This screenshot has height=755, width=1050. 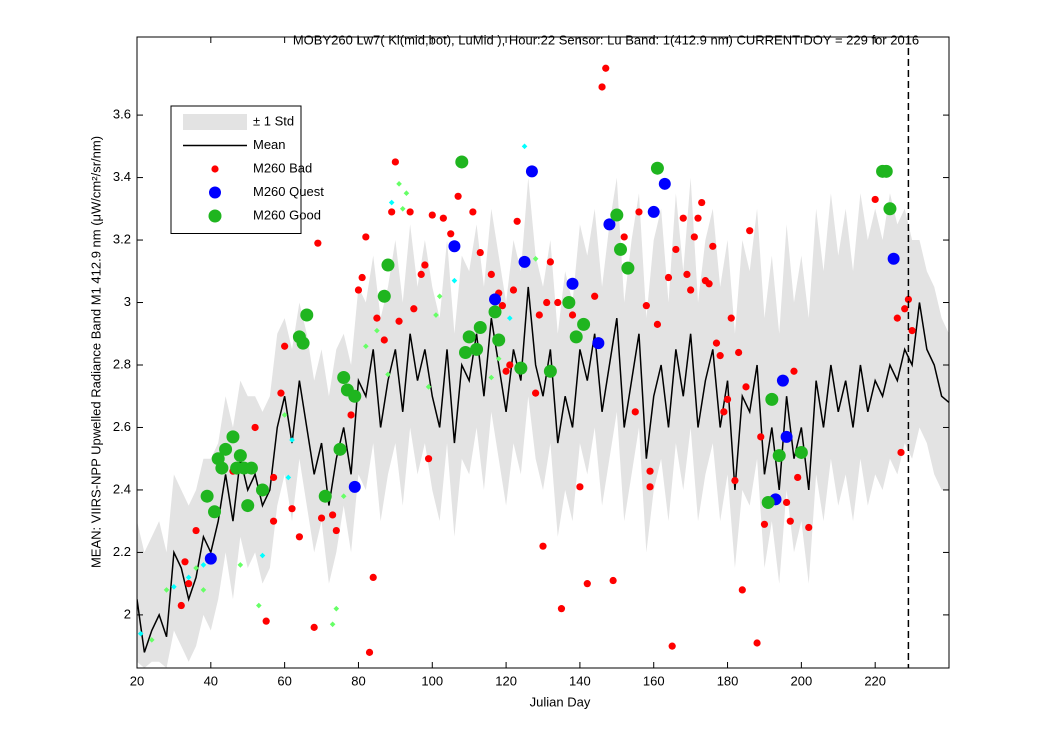 I want to click on x-tick-label: 200, so click(x=802, y=680).